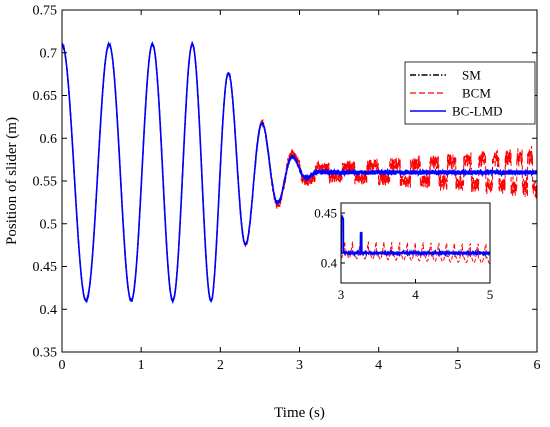 The width and height of the screenshot is (550, 427). What do you see at coordinates (141, 365) in the screenshot?
I see `x-tick-label: 1` at bounding box center [141, 365].